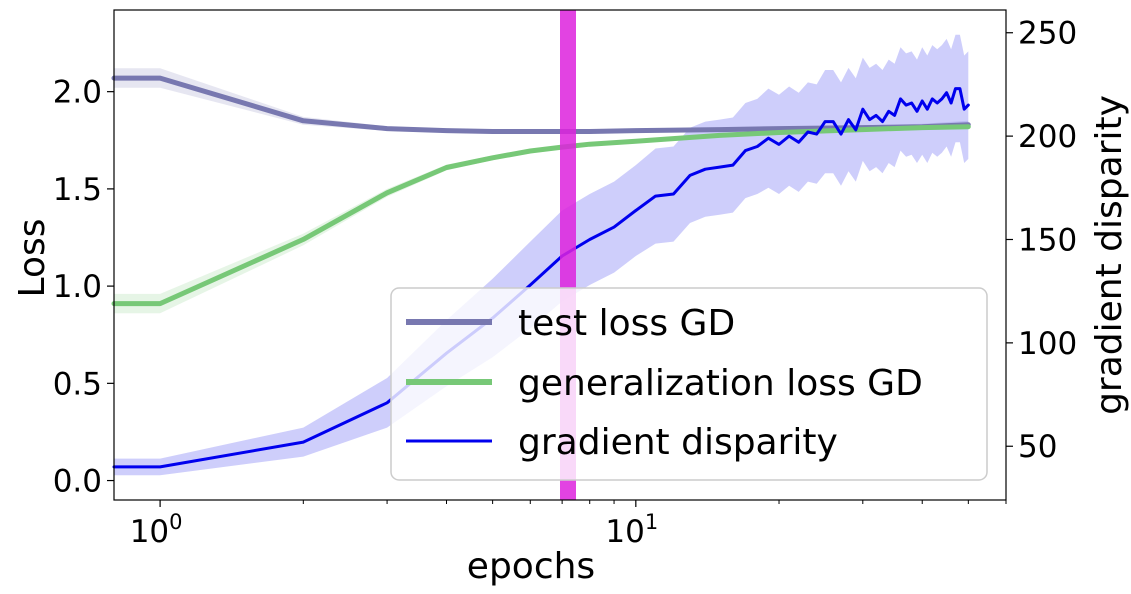  What do you see at coordinates (1047, 240) in the screenshot?
I see `right-tick-label: 150` at bounding box center [1047, 240].